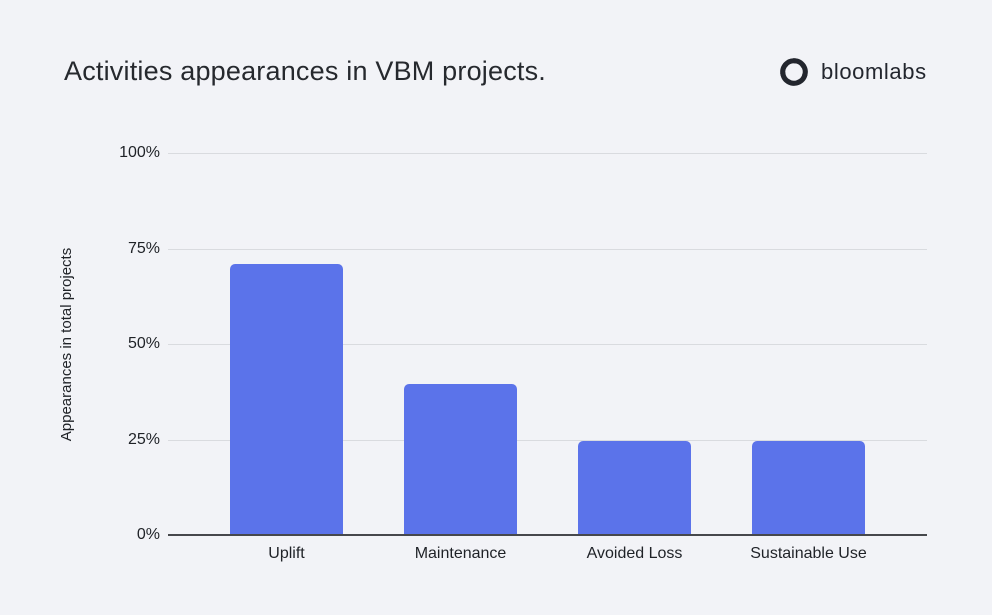  I want to click on bar-maintenance, so click(460, 459).